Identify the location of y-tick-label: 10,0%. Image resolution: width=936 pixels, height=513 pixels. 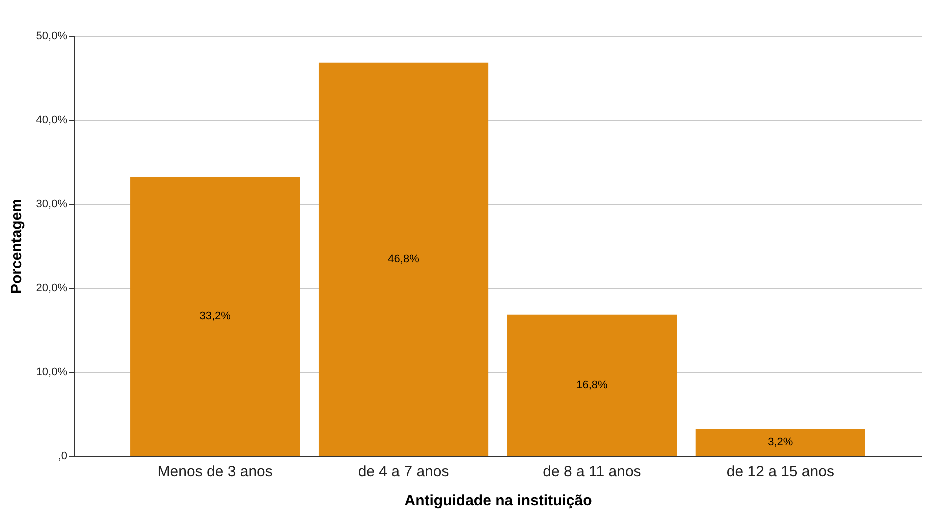
(52, 372).